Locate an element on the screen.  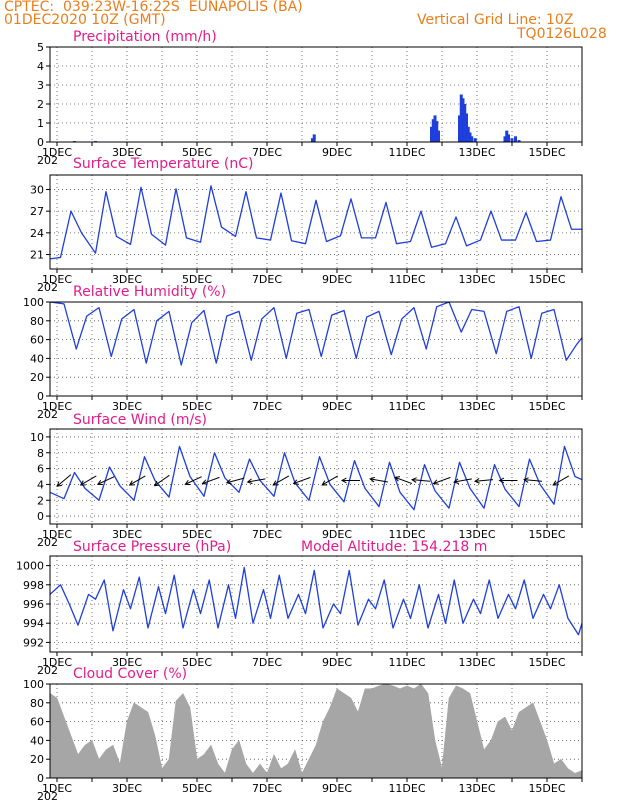
pres-panel-subtitle: Model Altitude: 154.218 m is located at coordinates (394, 547).